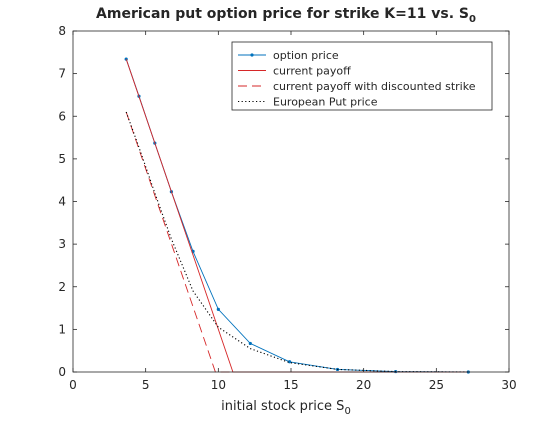 The height and width of the screenshot is (425, 560). What do you see at coordinates (73, 385) in the screenshot?
I see `x-tick-label: 0` at bounding box center [73, 385].